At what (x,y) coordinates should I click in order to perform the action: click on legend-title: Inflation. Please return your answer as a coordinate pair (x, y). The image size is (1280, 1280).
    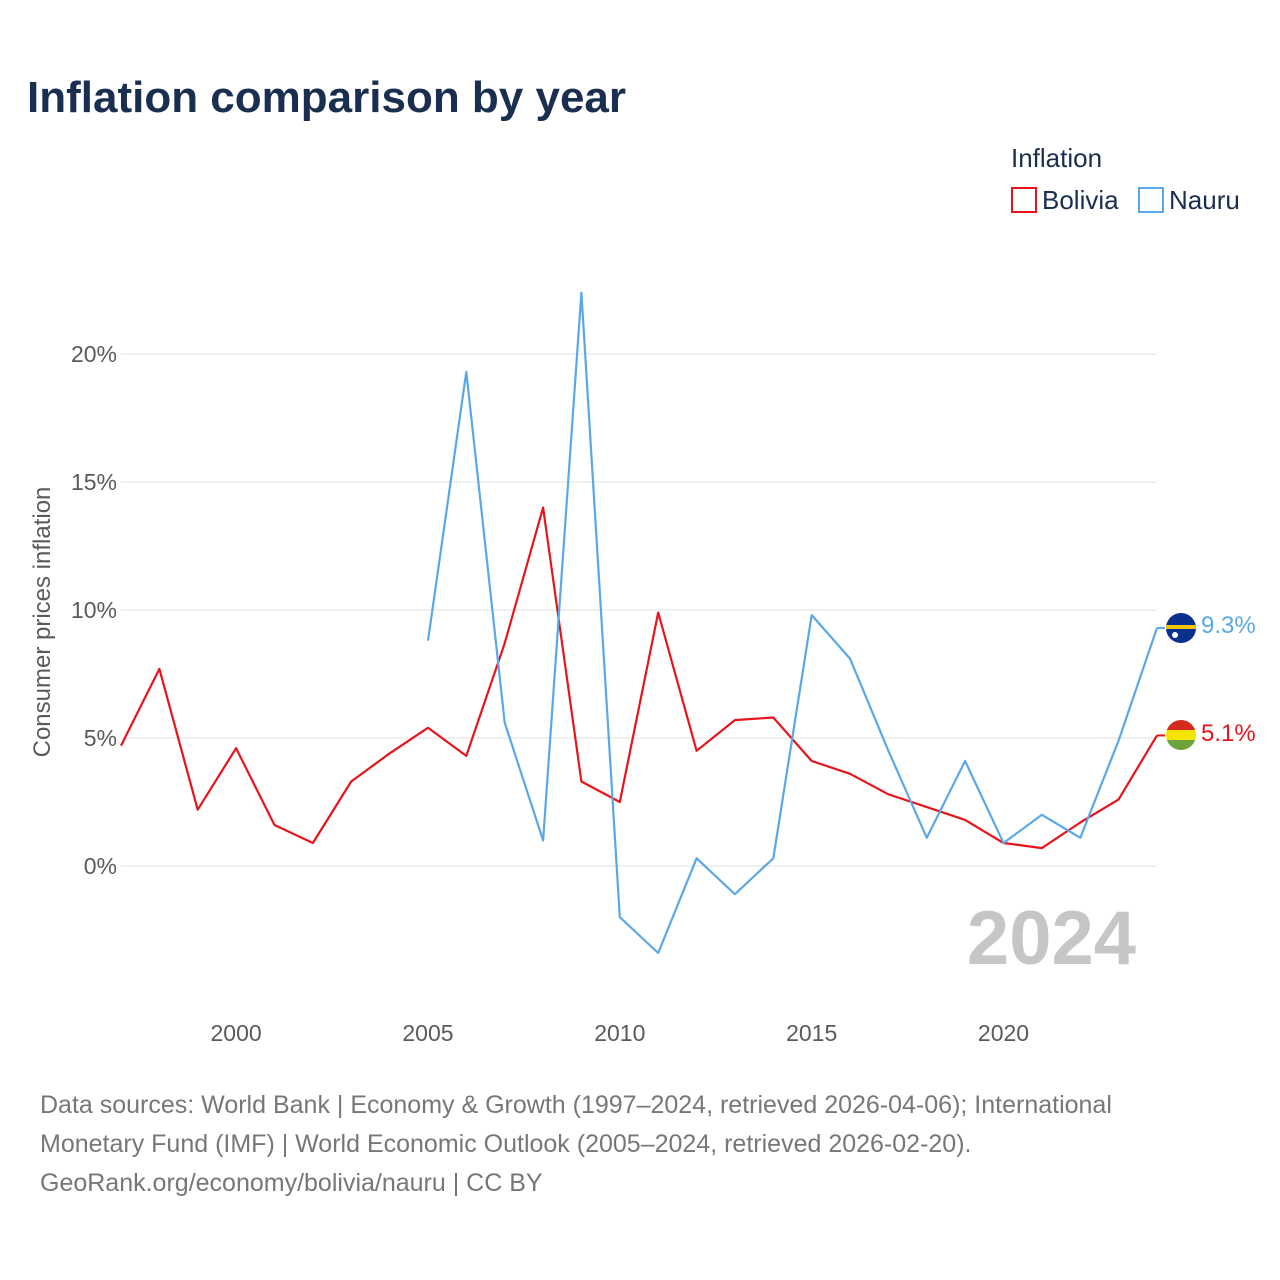
    Looking at the image, I should click on (1056, 158).